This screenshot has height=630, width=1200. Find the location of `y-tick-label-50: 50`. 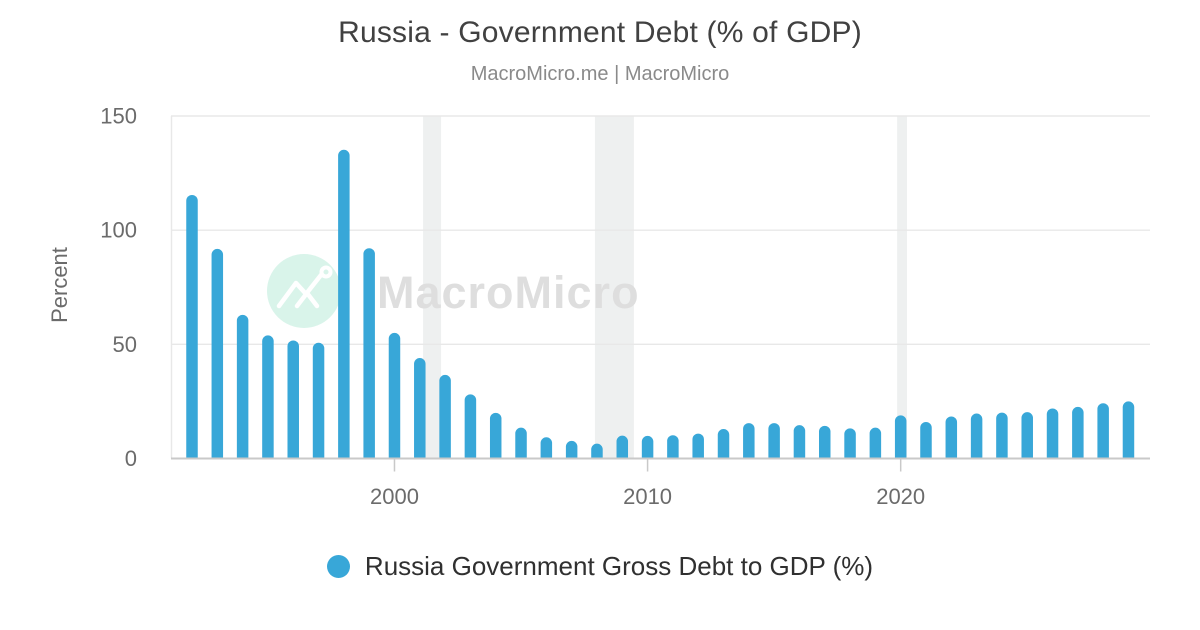

y-tick-label-50: 50 is located at coordinates (125, 344).